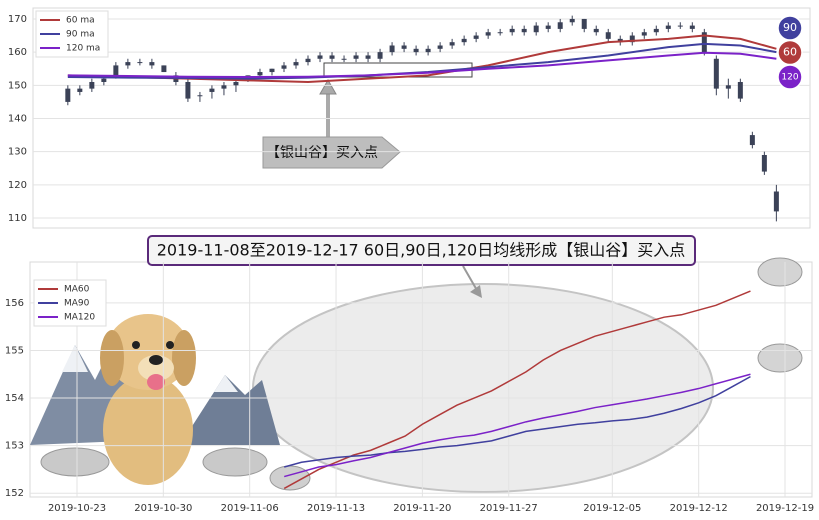 The height and width of the screenshot is (520, 819). Describe the element at coordinates (322, 153) in the screenshot. I see `callout-label: 【银山谷】买入点` at that location.